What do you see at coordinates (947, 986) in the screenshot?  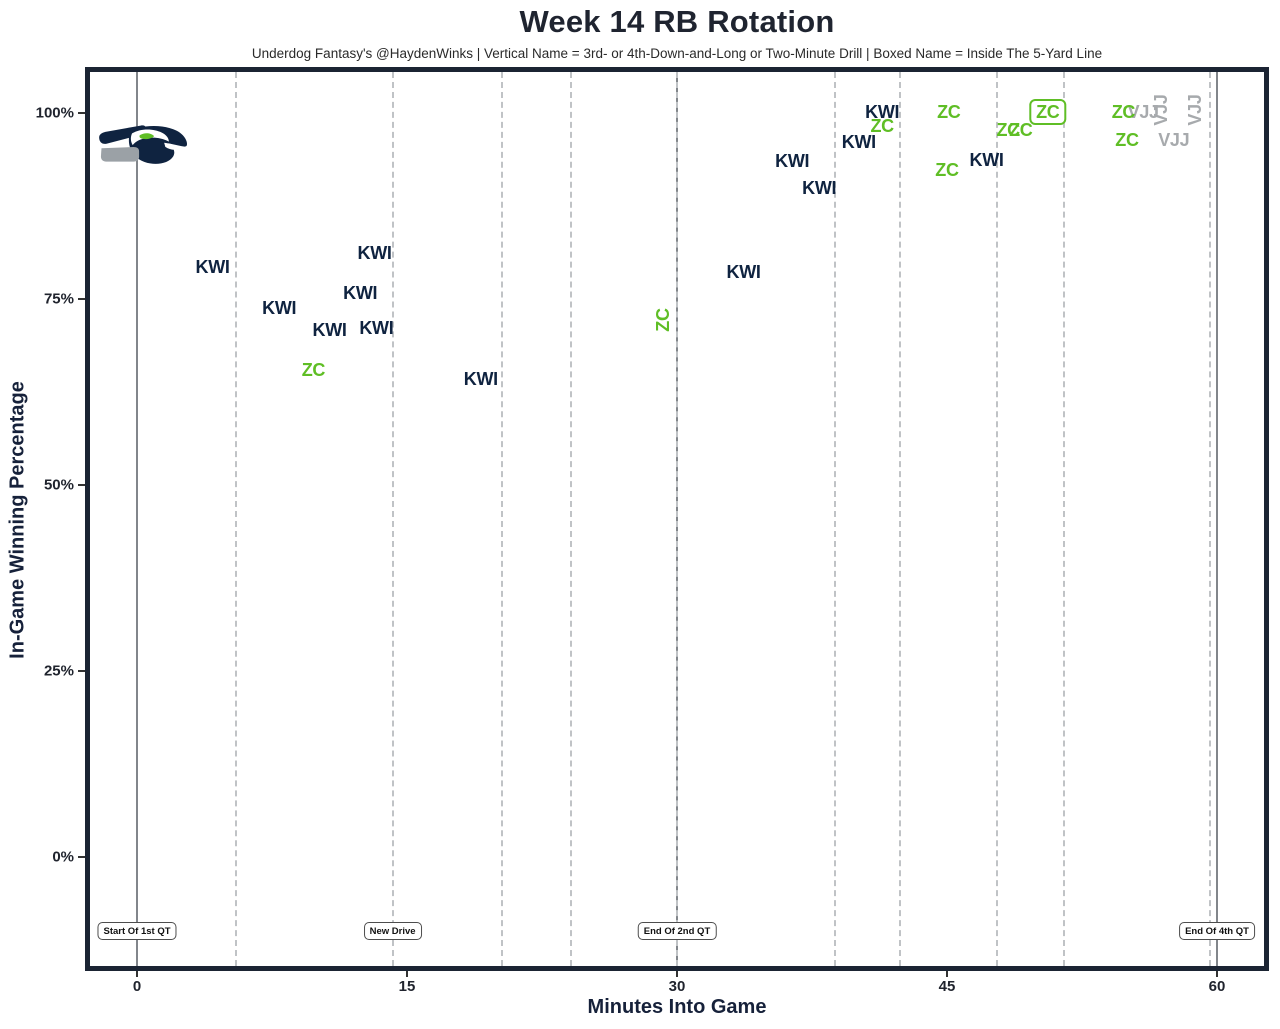 I see `x-tick-label: 45` at bounding box center [947, 986].